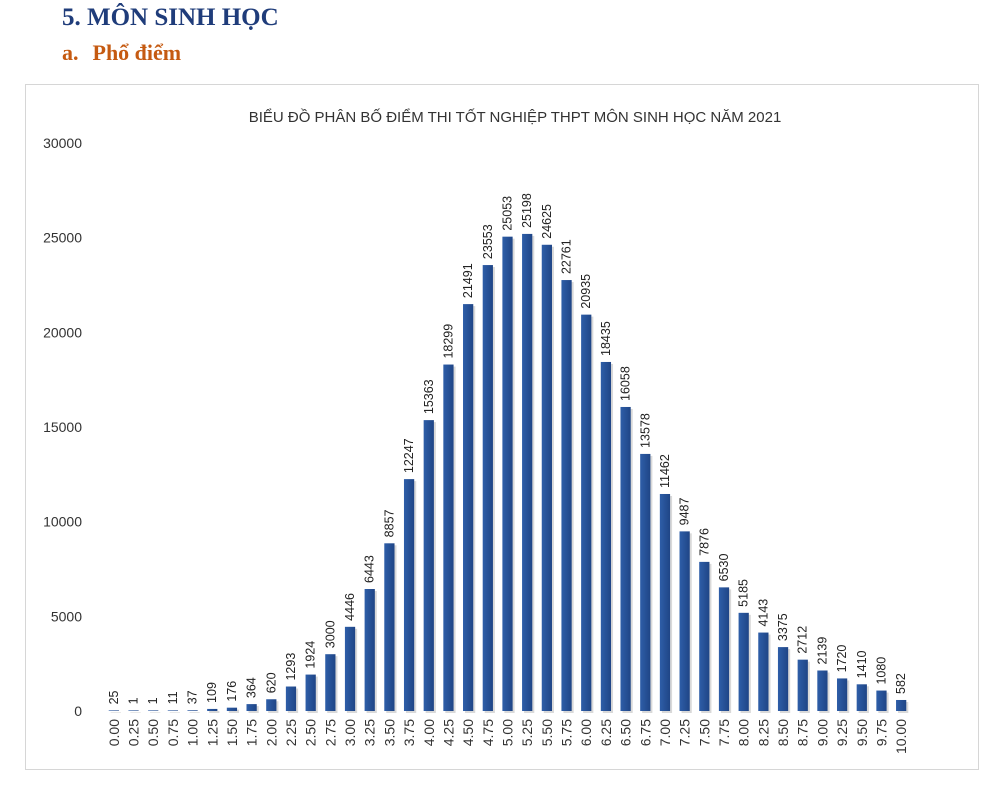 The width and height of the screenshot is (1000, 787). What do you see at coordinates (389, 732) in the screenshot?
I see `x-tick-label: 3.50` at bounding box center [389, 732].